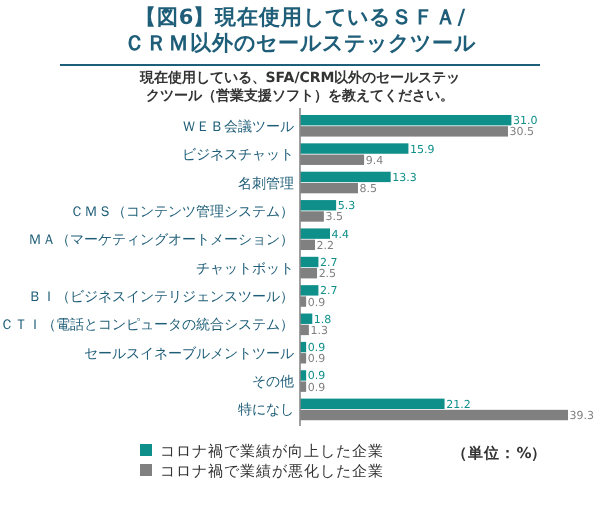  I want to click on chart-title: 【図6】現在使用しているＳＦＡ/ＣＲＭ以外のセールステックツール, so click(300, 32).